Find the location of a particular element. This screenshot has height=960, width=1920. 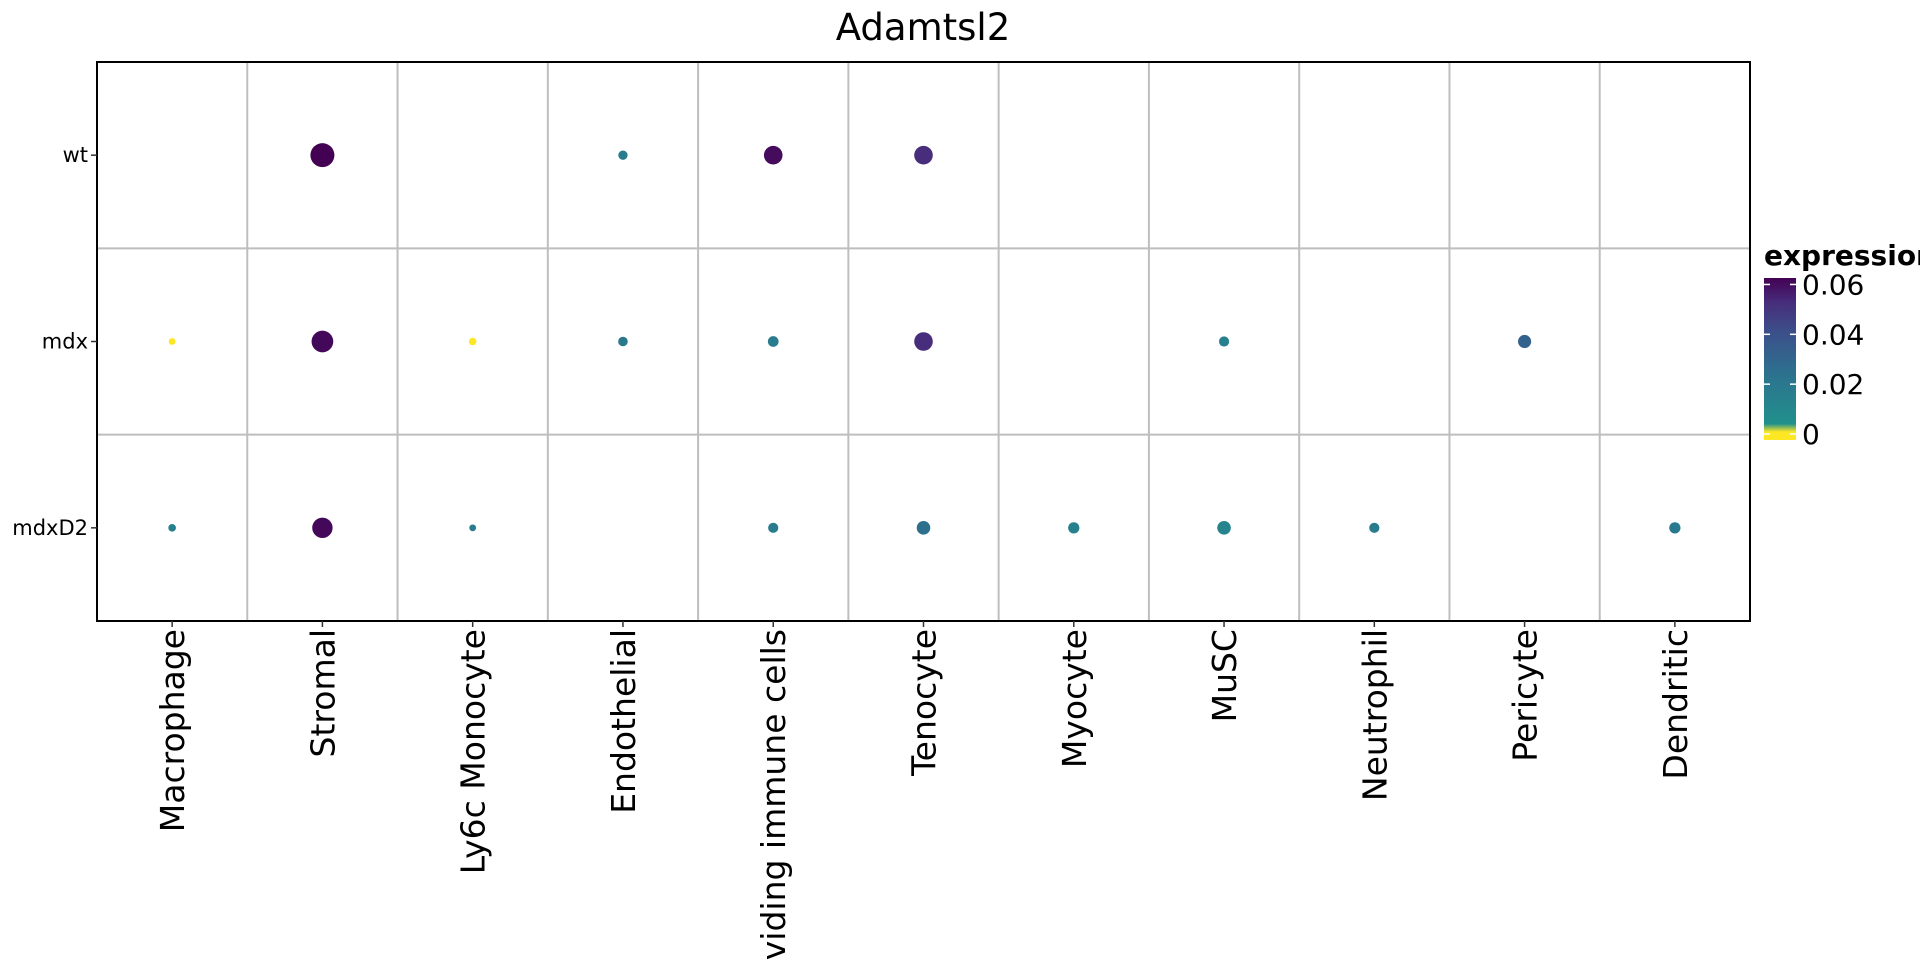

x-tick-label: Dividing immune cells is located at coordinates (773, 794).